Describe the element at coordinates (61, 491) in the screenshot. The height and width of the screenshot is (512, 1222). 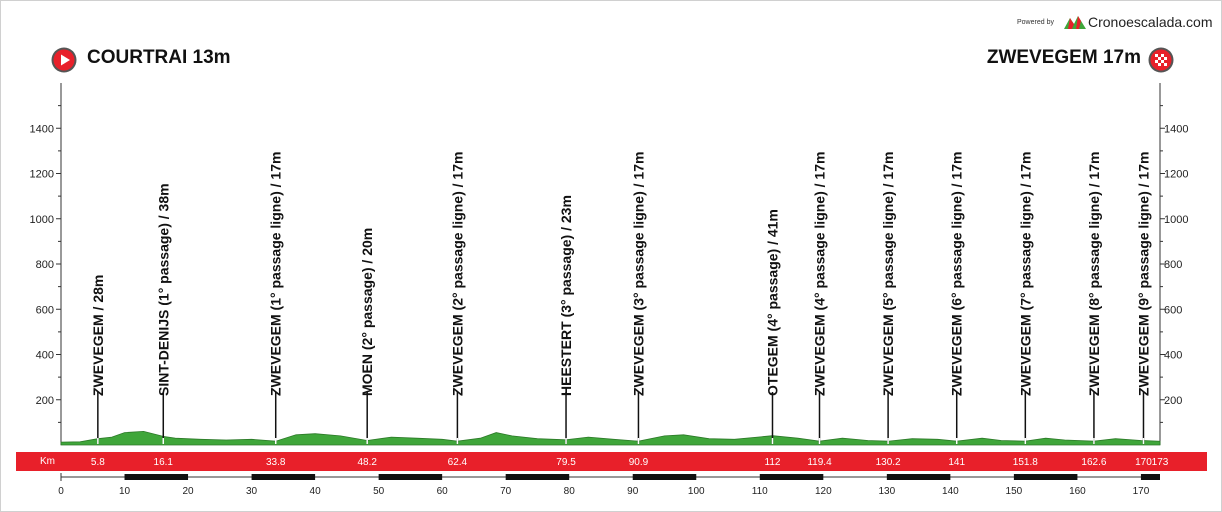
I see `x-tick-label: 0` at that location.